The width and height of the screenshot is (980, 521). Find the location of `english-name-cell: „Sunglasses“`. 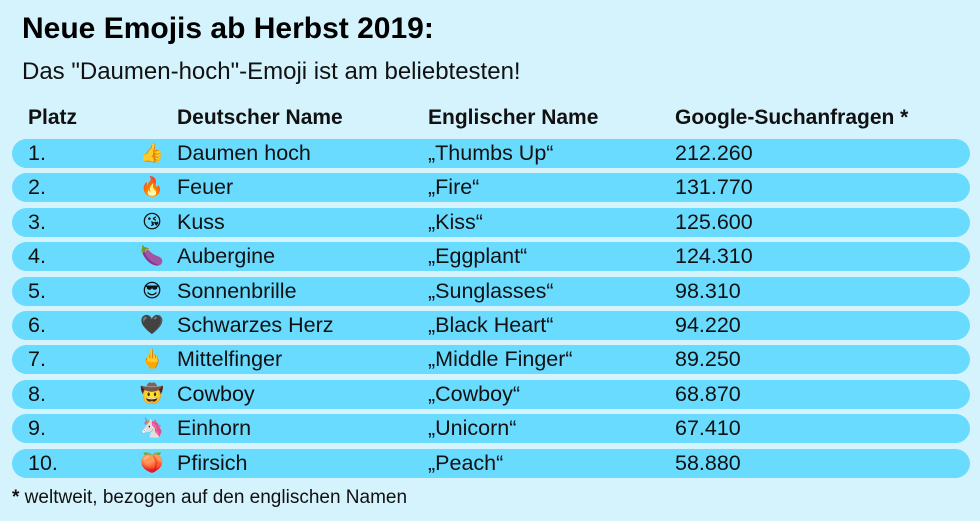

english-name-cell: „Sunglasses“ is located at coordinates (491, 290).